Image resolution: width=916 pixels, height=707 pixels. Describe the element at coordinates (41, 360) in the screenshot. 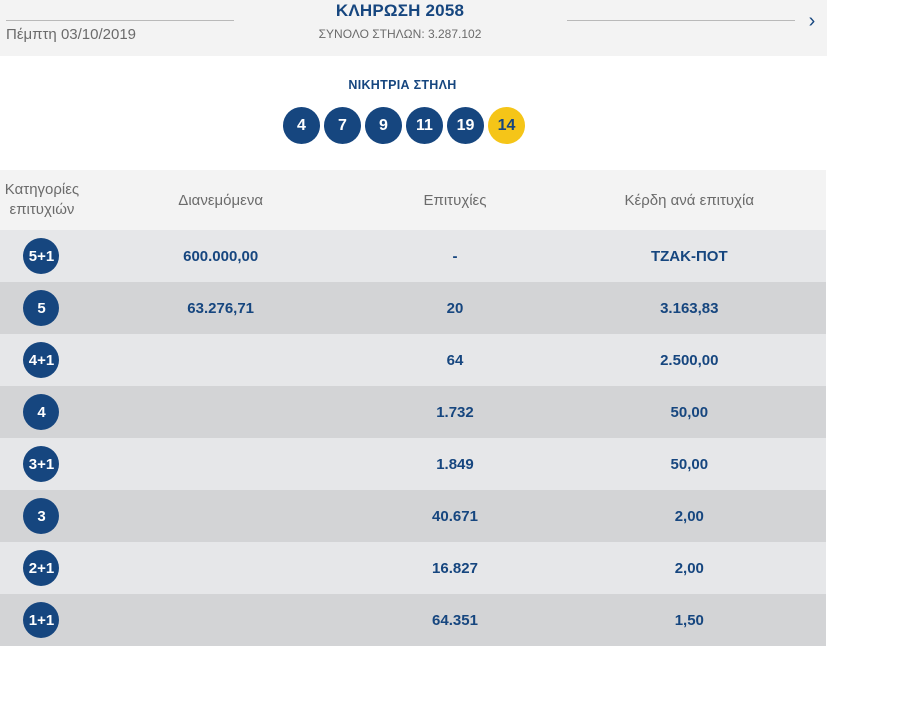

I see `category-badge: 4+1` at that location.